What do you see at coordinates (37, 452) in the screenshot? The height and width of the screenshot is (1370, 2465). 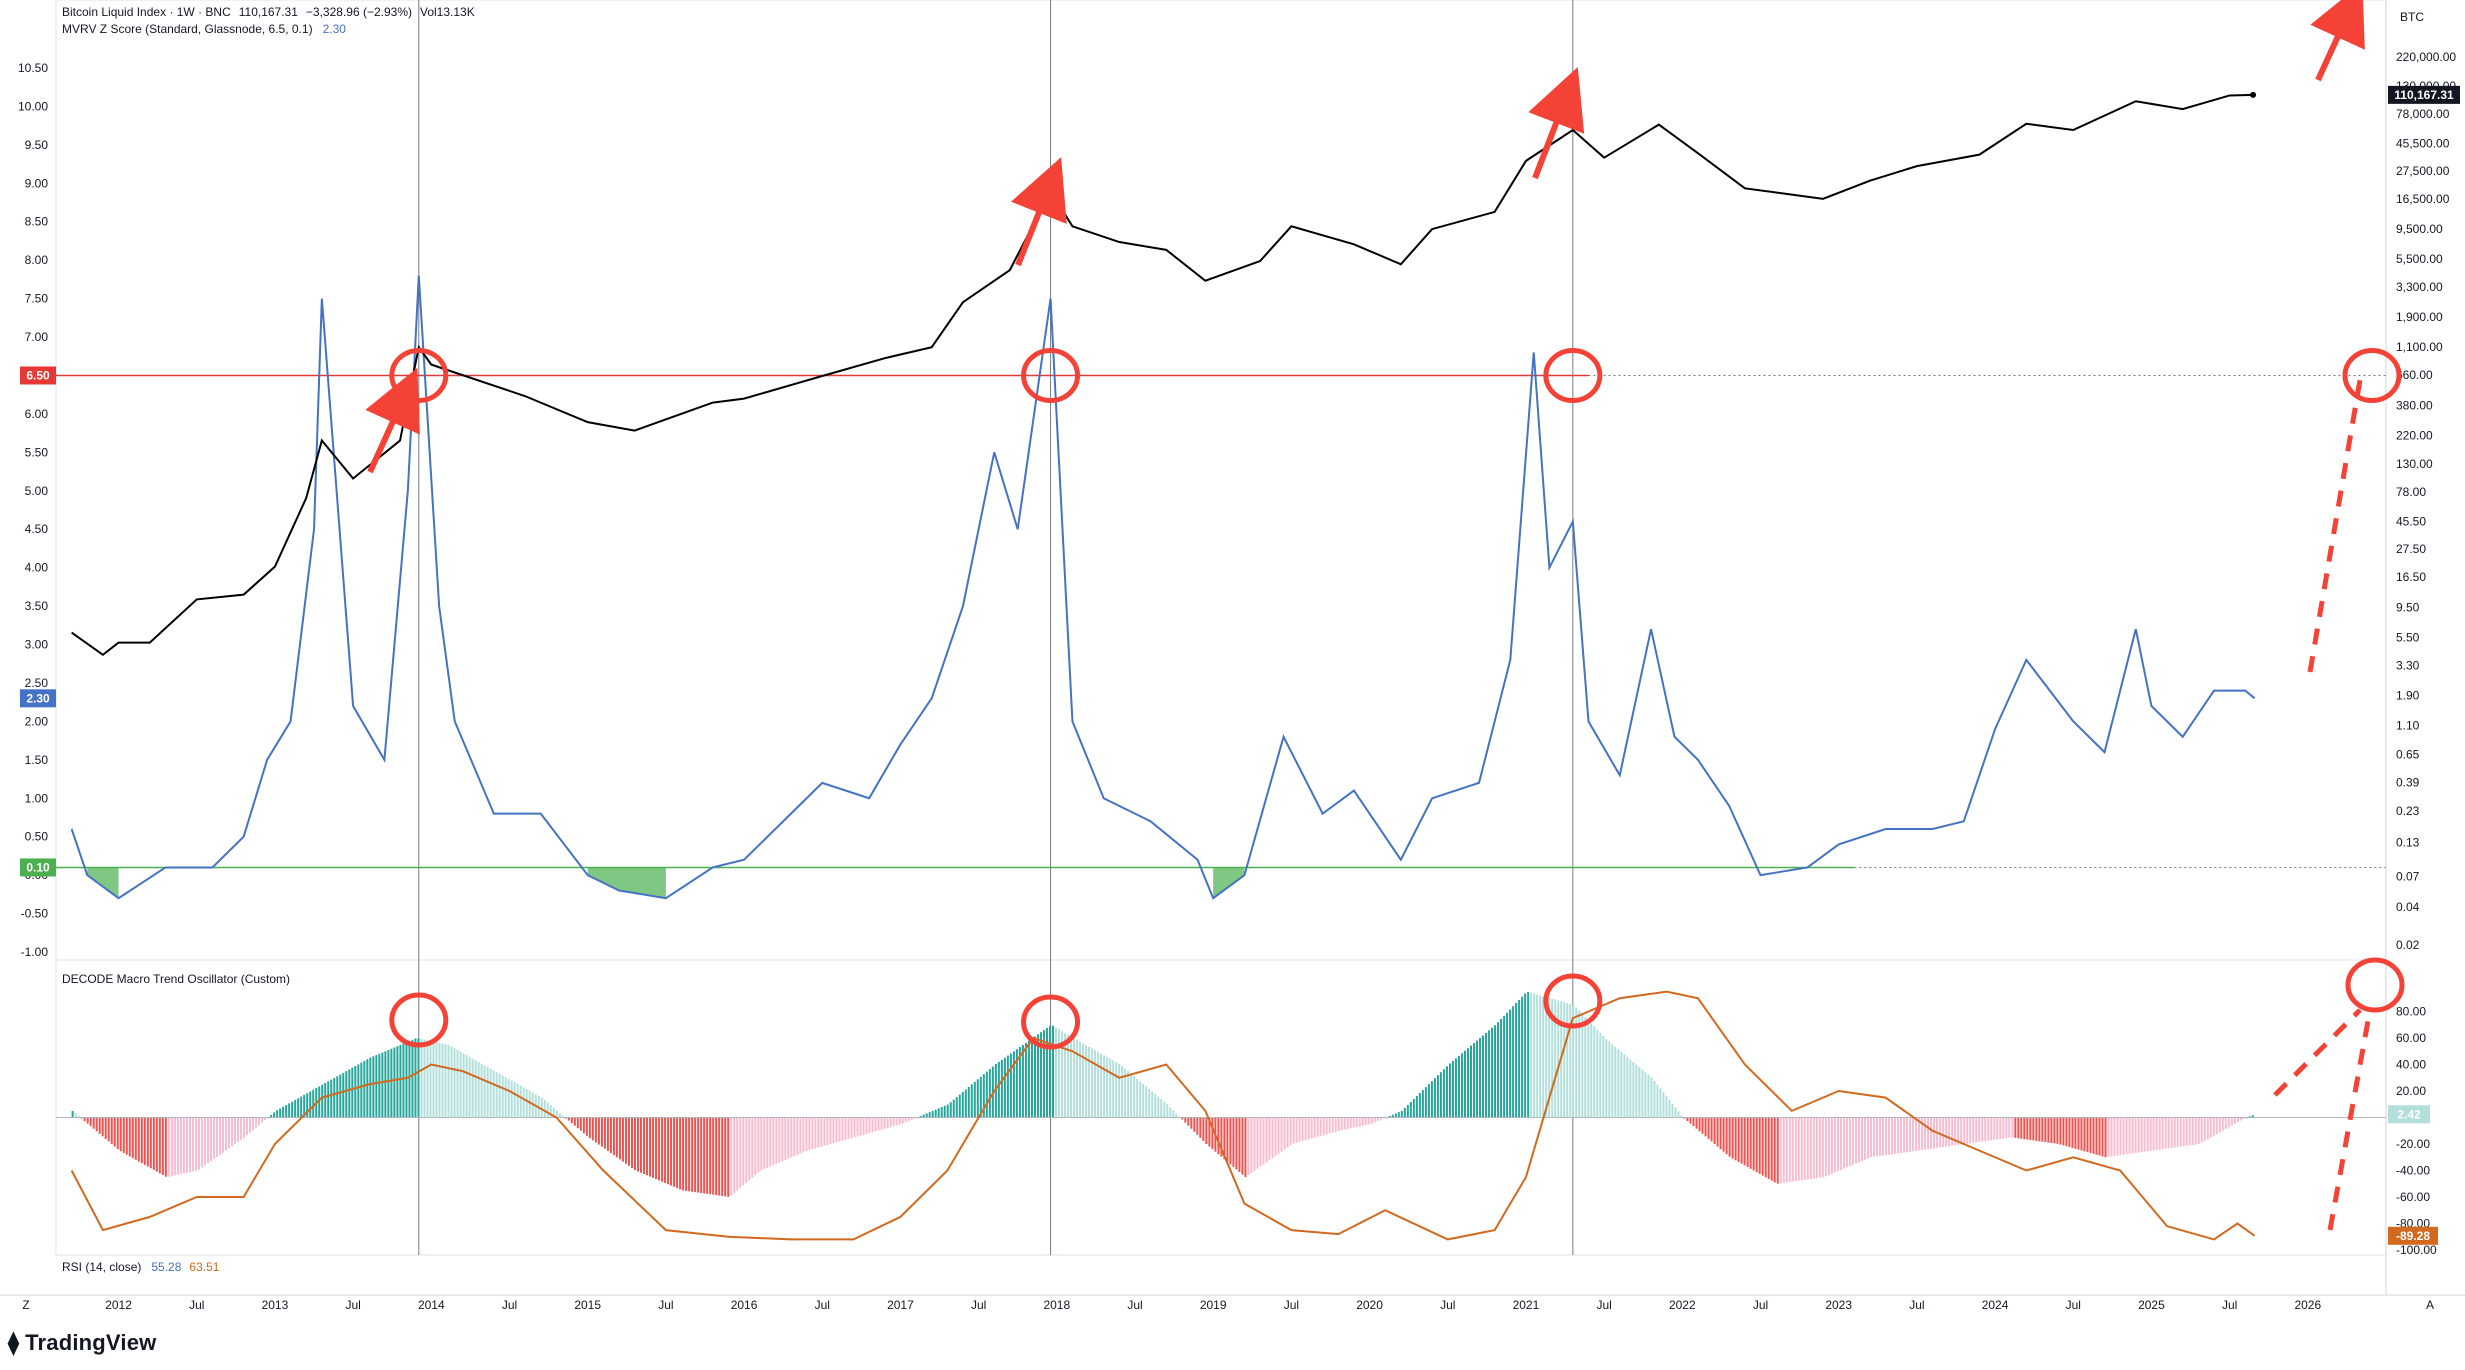 I see `left-axis-tick: 5.50` at bounding box center [37, 452].